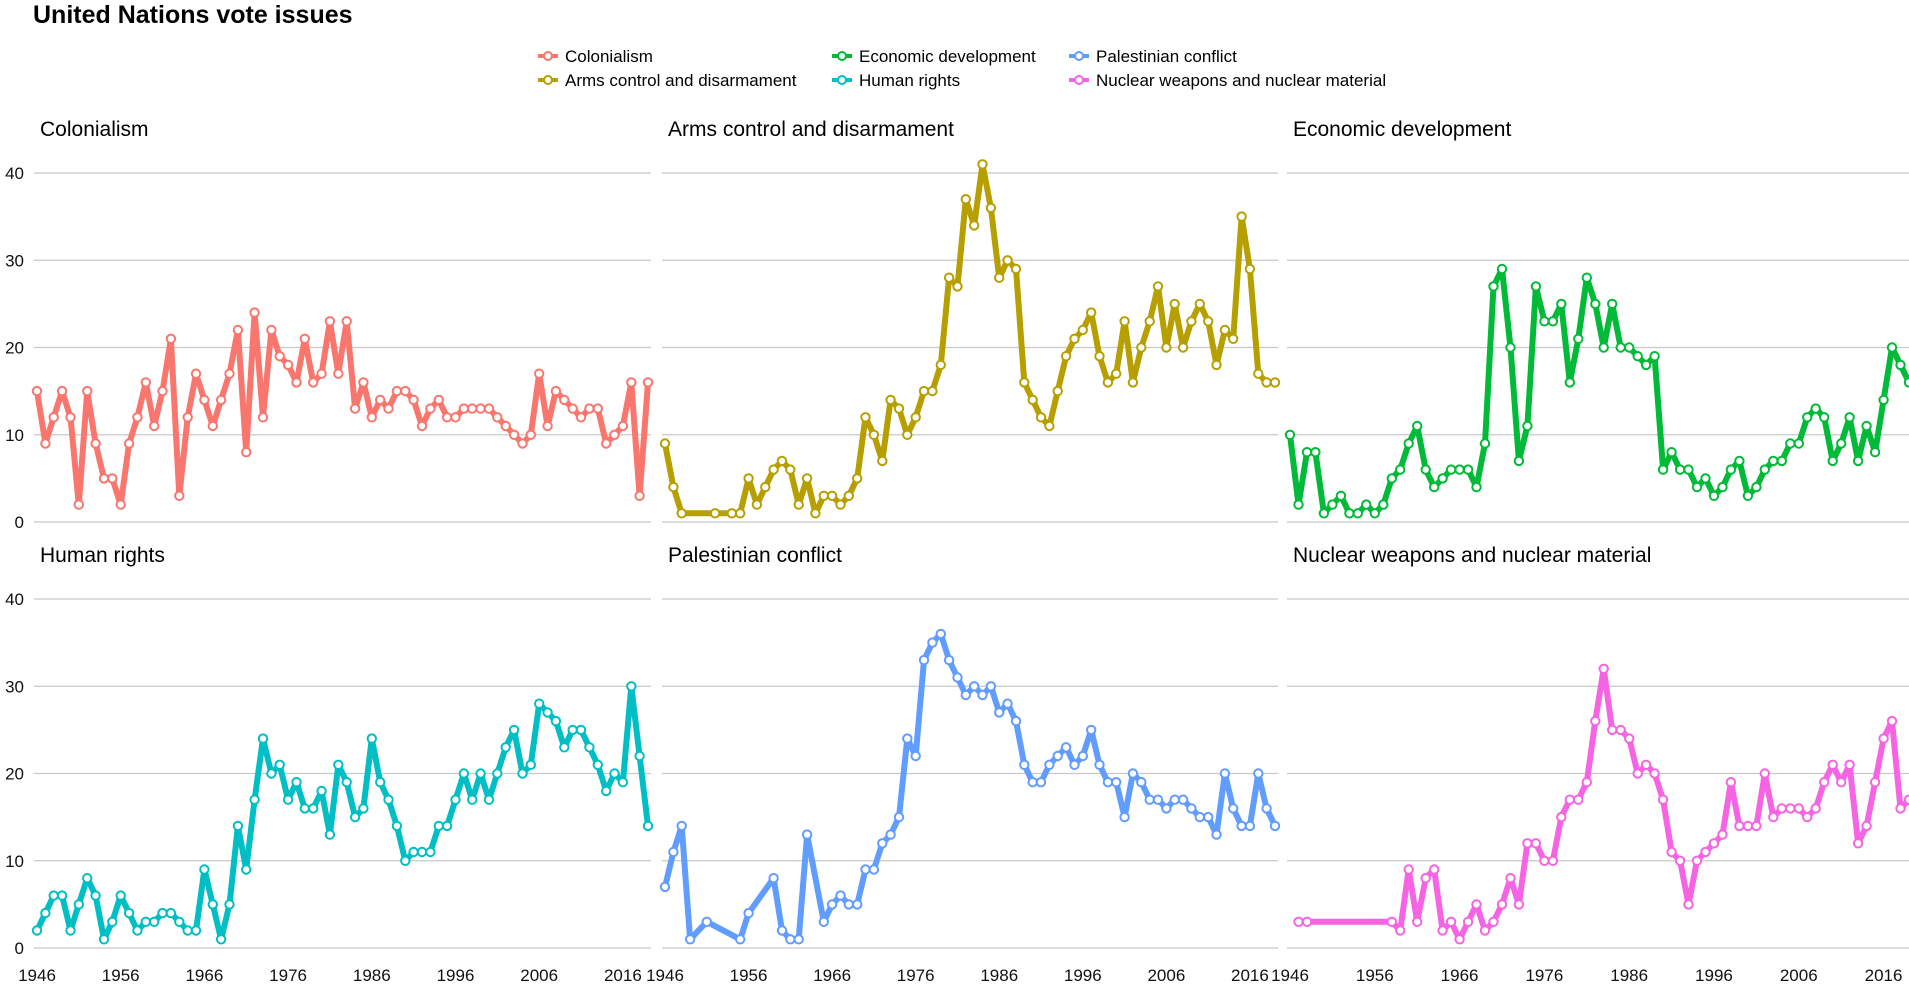  Describe the element at coordinates (755, 555) in the screenshot. I see `panel-title: Palestinian conflict` at that location.